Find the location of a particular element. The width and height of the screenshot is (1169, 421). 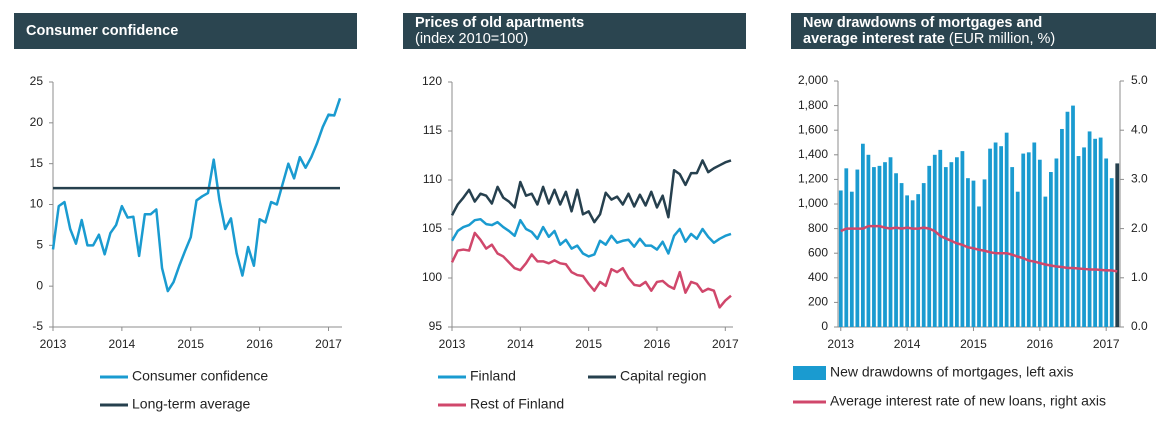

y-tick-label: 1,200 is located at coordinates (813, 179).